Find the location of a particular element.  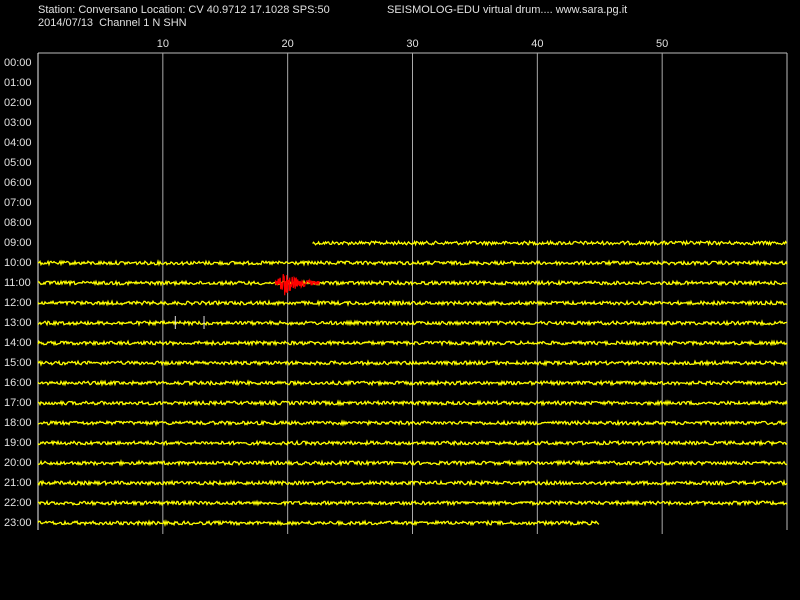

row-label: 22:00 is located at coordinates (18, 503).